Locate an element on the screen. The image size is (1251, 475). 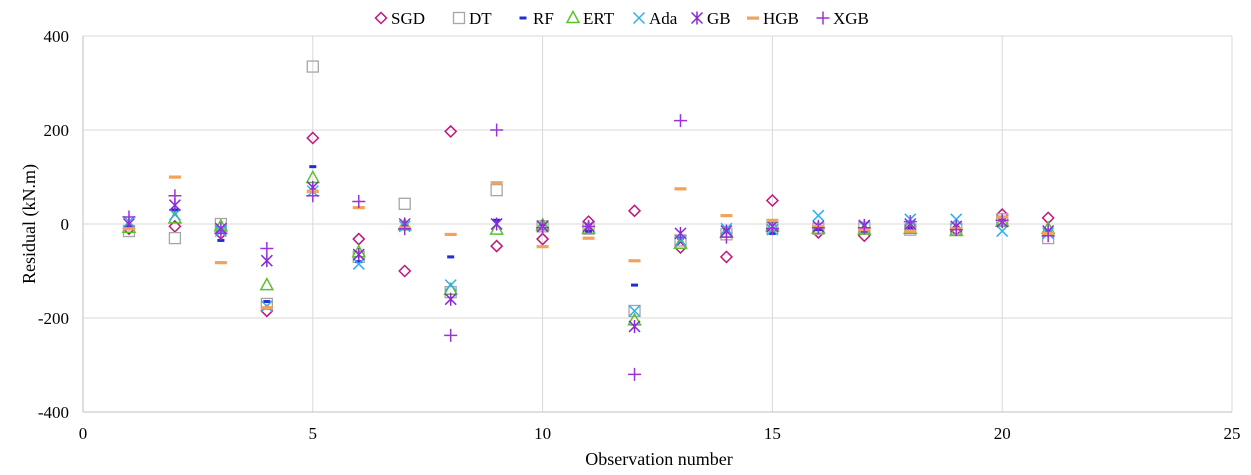
y-tick-label: 200 is located at coordinates (57, 130).